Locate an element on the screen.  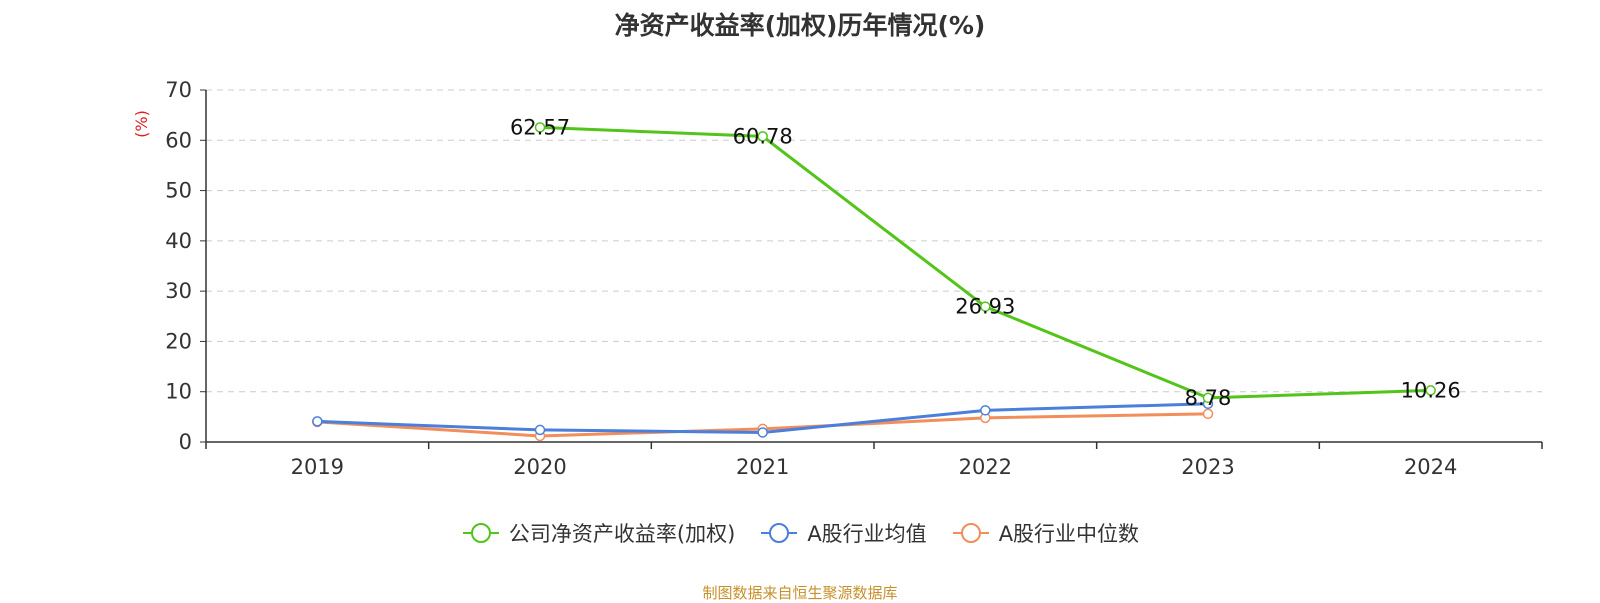
data-label: 26.93 is located at coordinates (985, 307).